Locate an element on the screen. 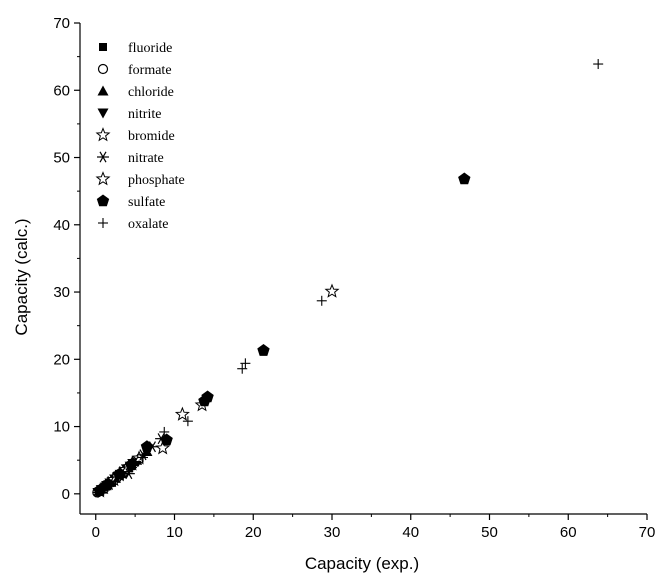  legend-item-bromide: bromide is located at coordinates (135, 135).